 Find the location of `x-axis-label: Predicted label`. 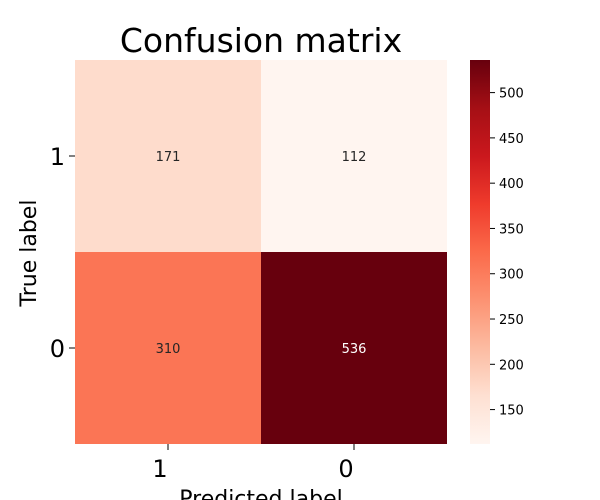

x-axis-label: Predicted label is located at coordinates (260, 493).